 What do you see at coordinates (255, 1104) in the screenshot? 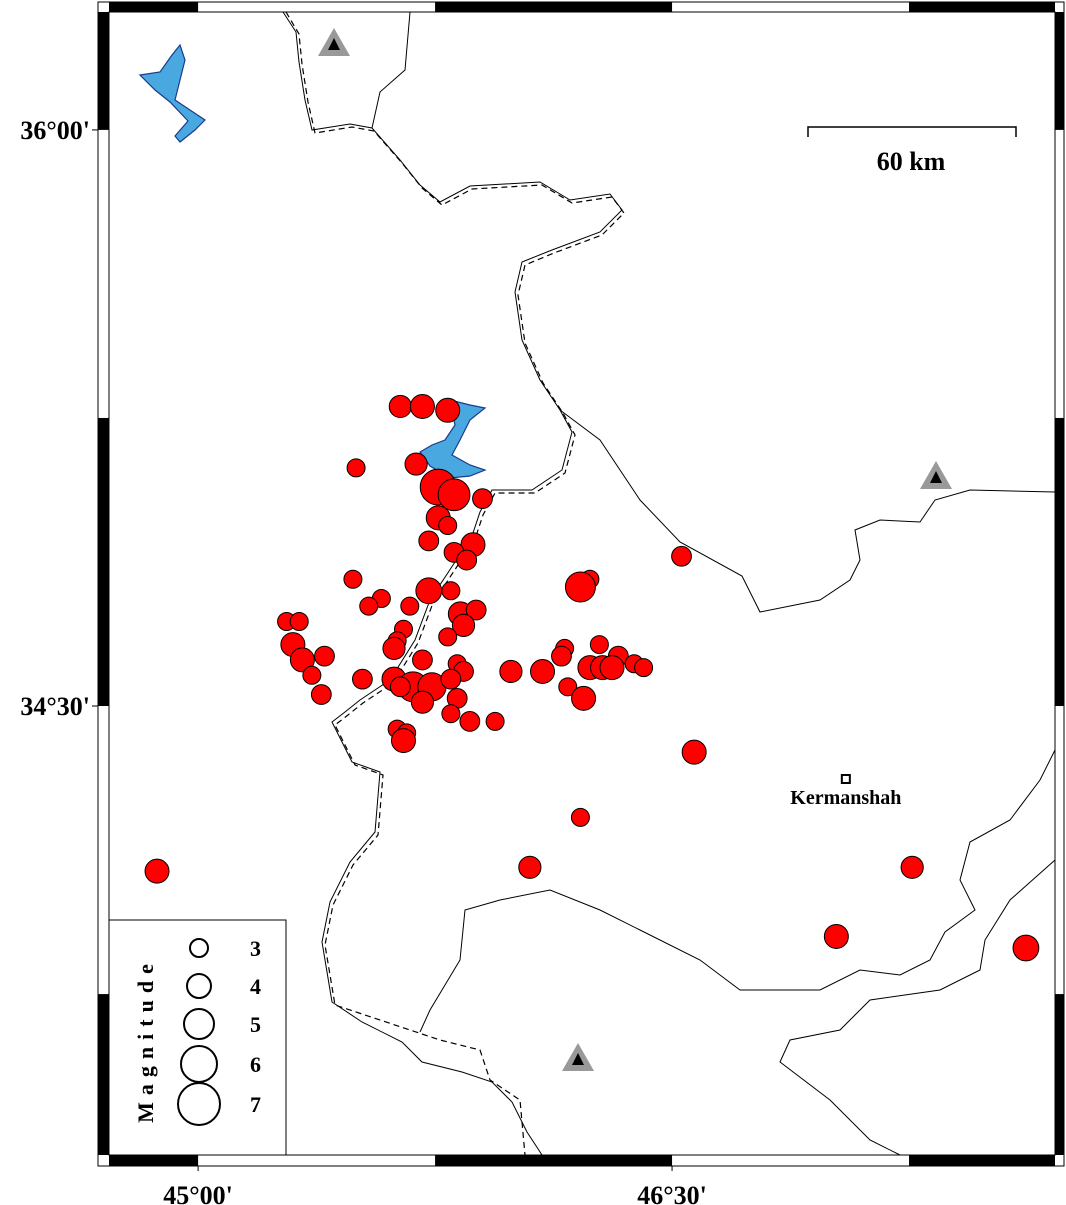
I see `legend-label: 7` at bounding box center [255, 1104].